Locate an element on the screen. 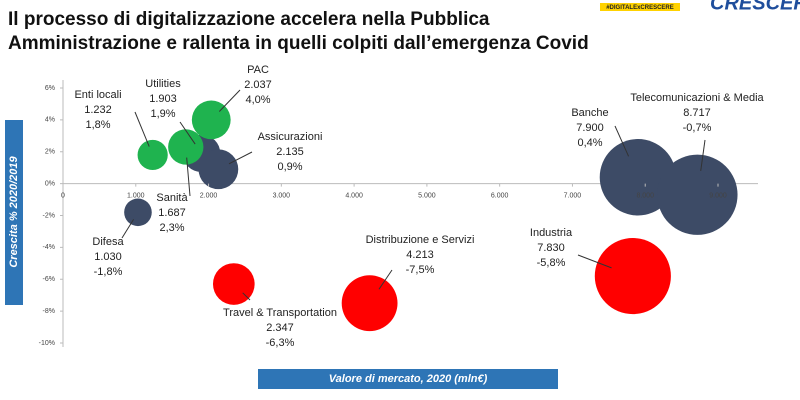  point-name: Telecomunicazioni & Media is located at coordinates (697, 98).